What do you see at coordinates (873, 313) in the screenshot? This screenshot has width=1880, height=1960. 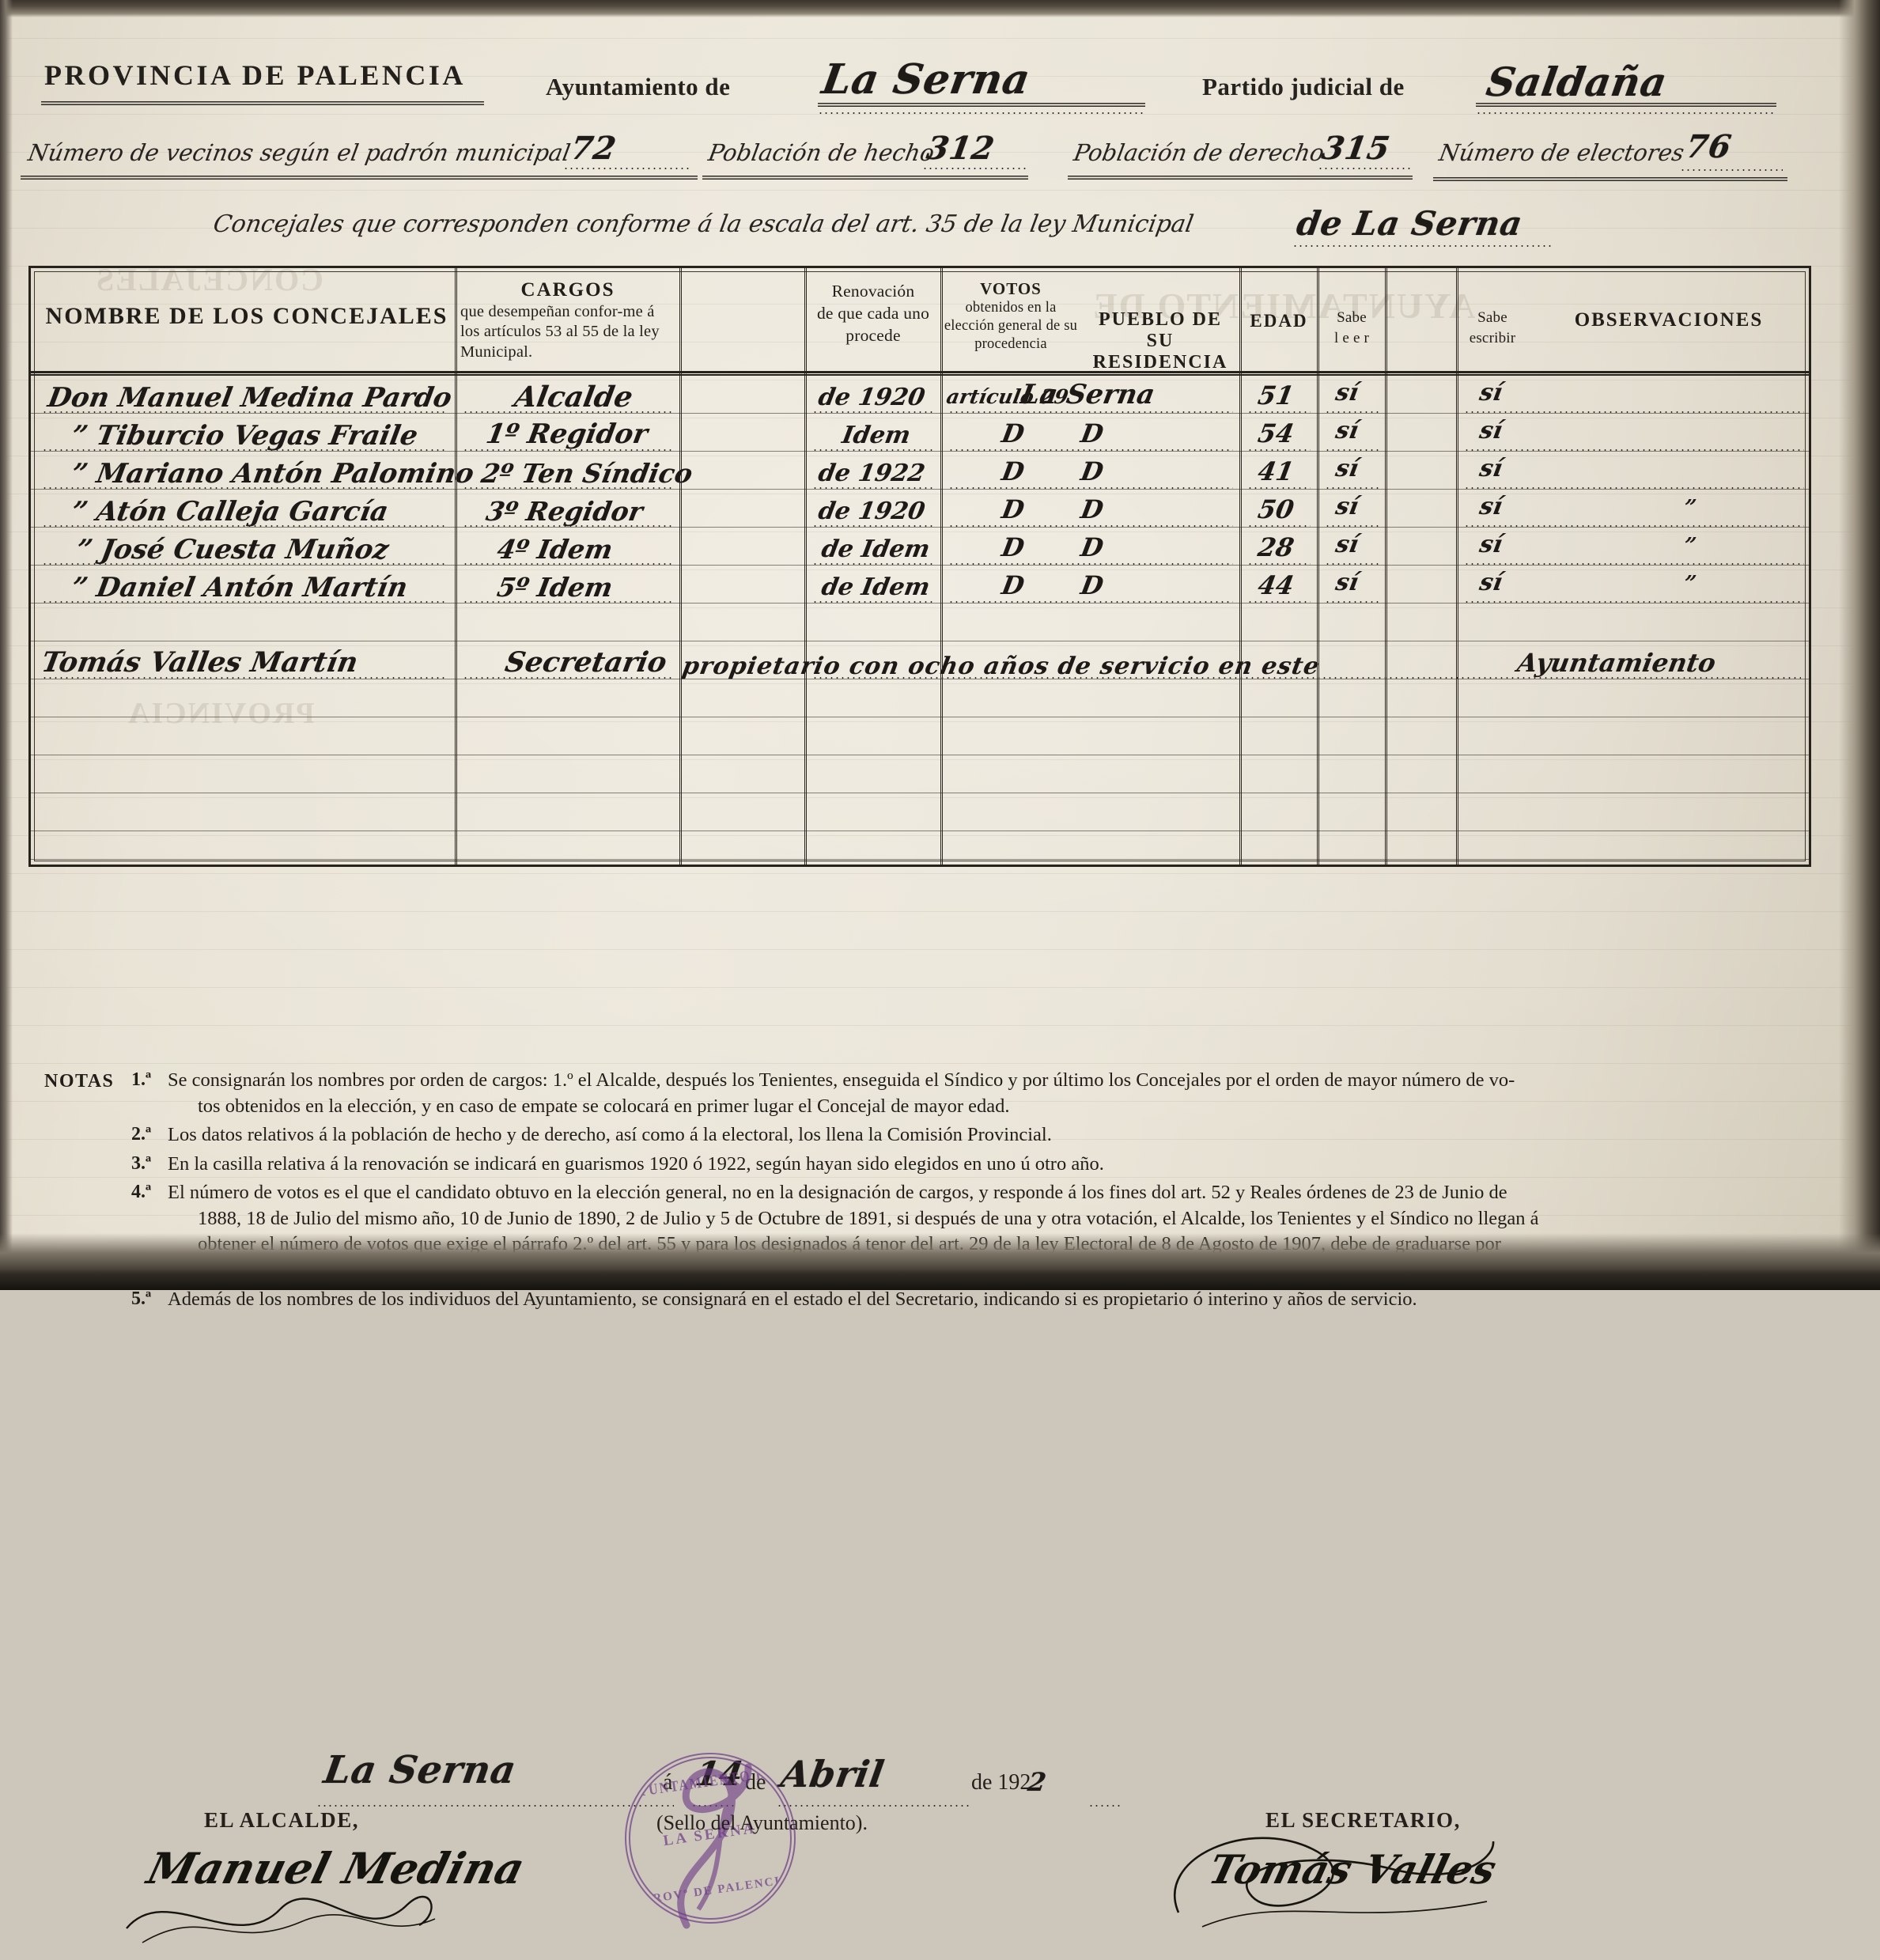 I see `colhead-renovacion: Renovación de que cada uno procede` at bounding box center [873, 313].